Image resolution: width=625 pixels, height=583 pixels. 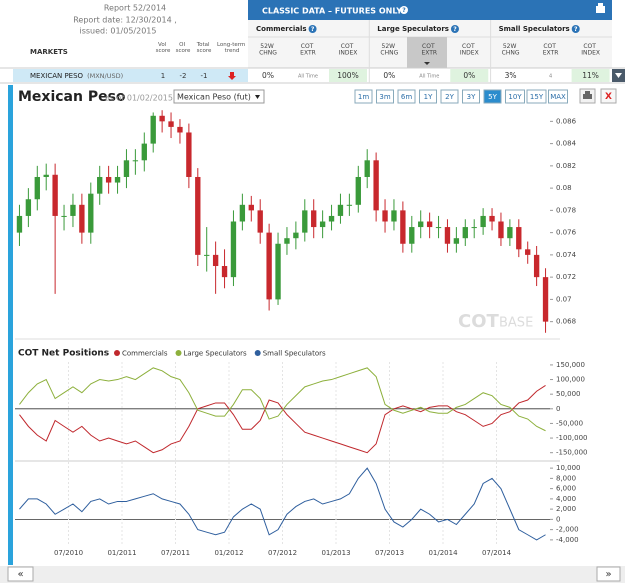 I want to click on range-button-label: 1Y, so click(x=428, y=97).